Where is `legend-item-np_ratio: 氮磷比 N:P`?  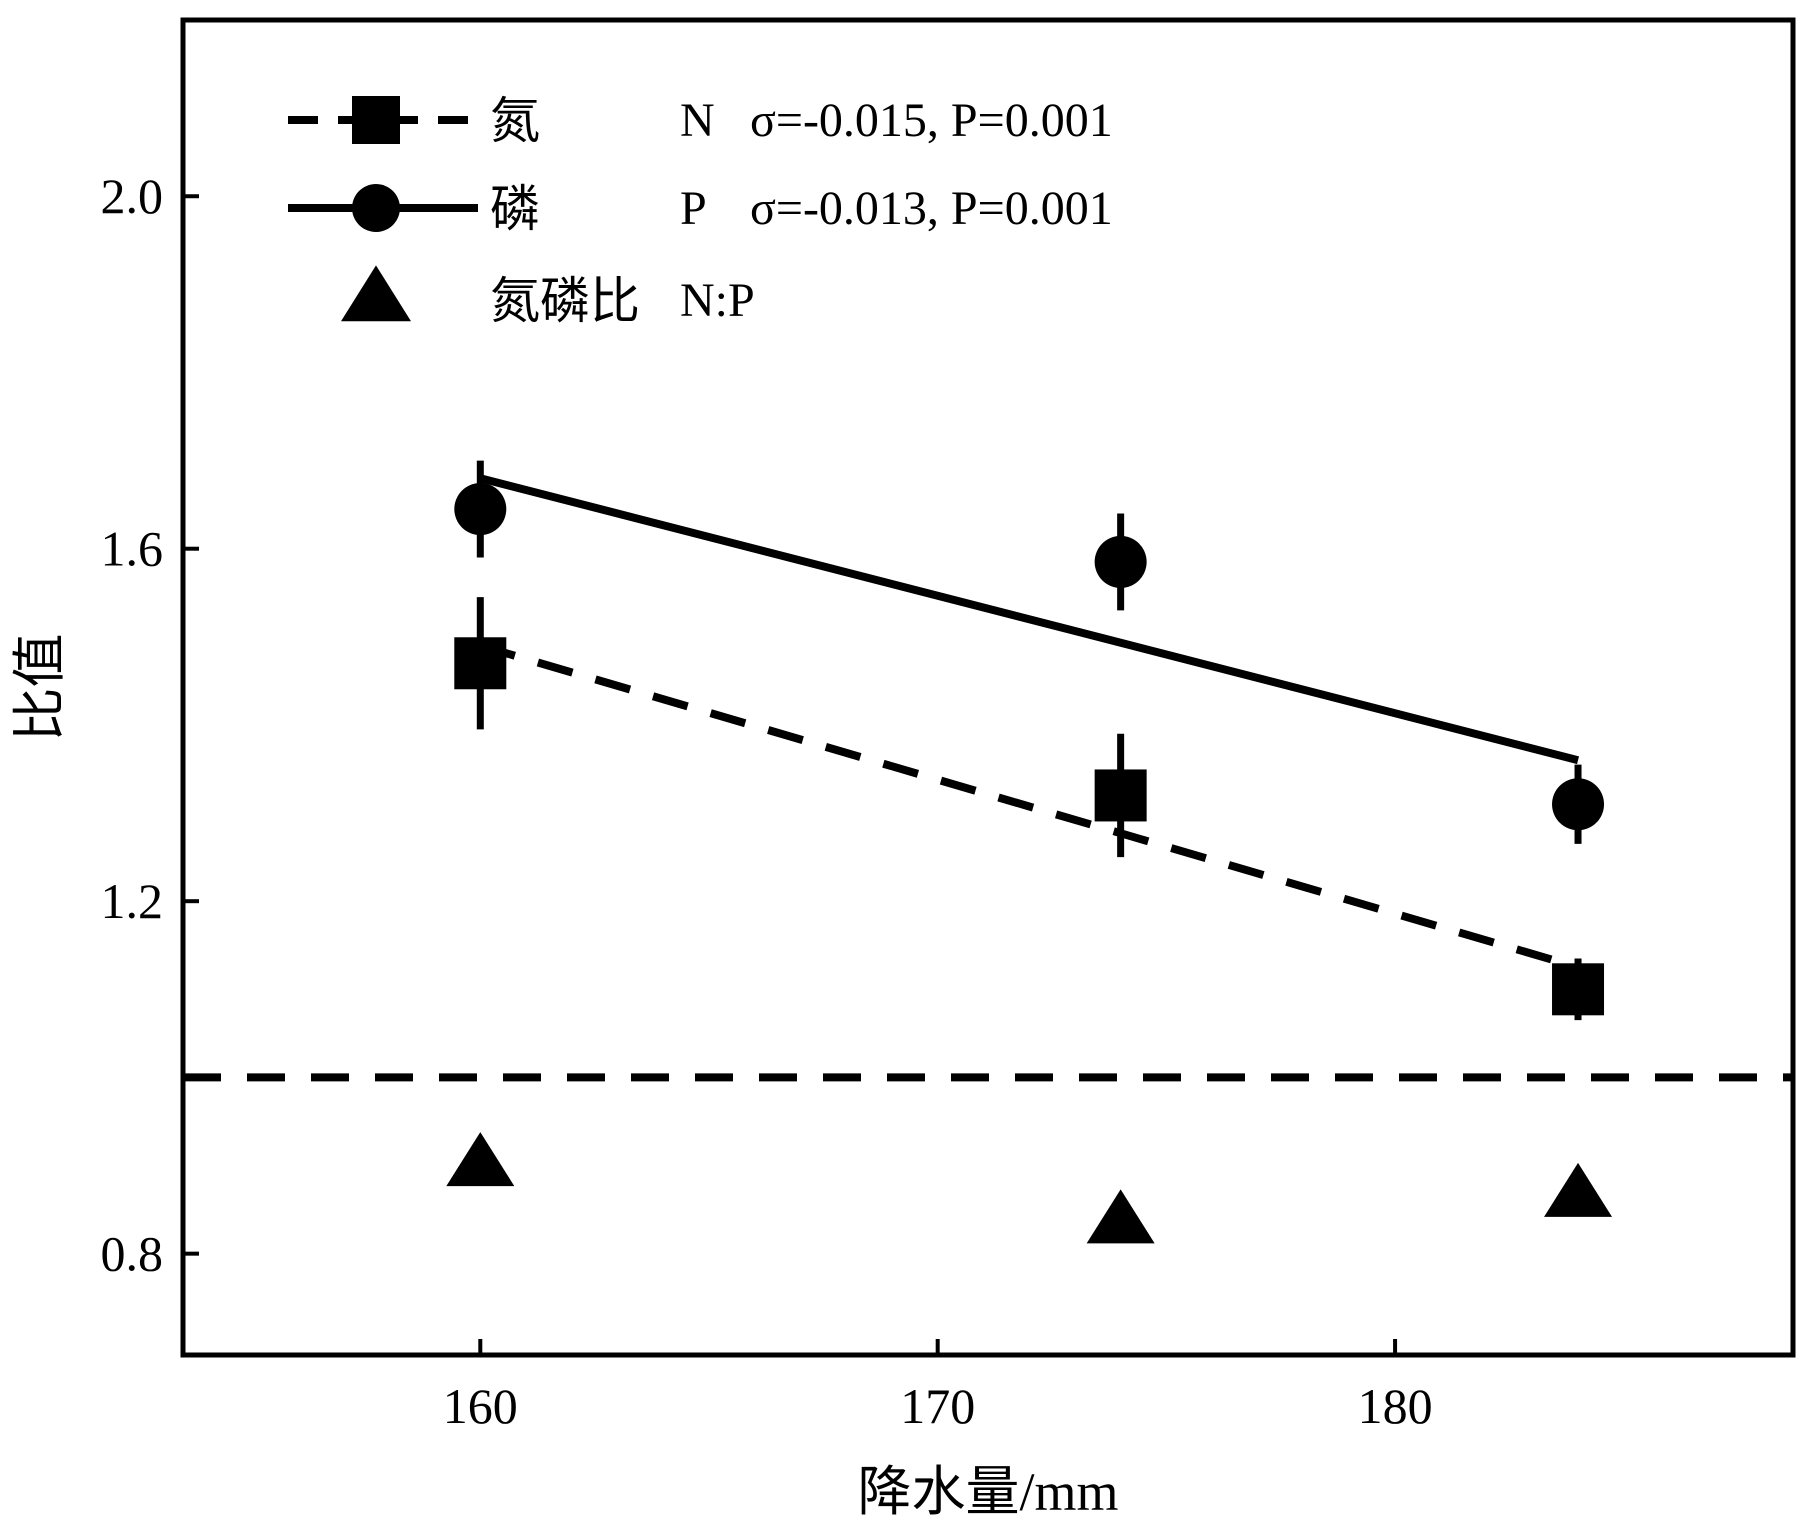
legend-item-np_ratio: 氮磷比 N:P is located at coordinates (548, 297).